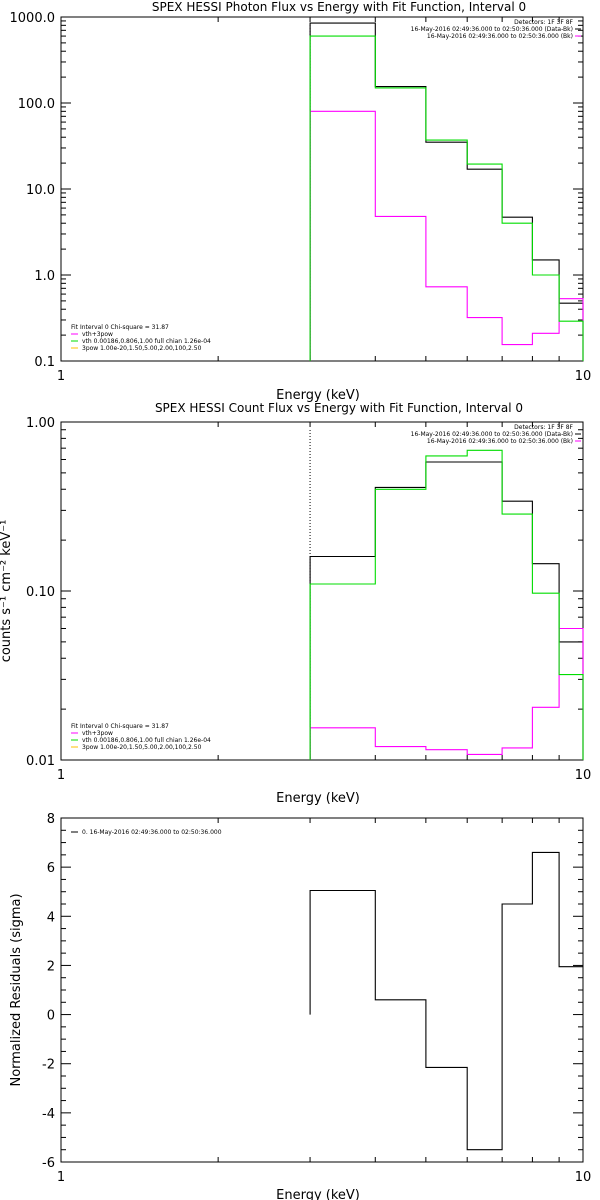 The width and height of the screenshot is (600, 1200). What do you see at coordinates (44, 276) in the screenshot?
I see `y-tick-label: 1.0` at bounding box center [44, 276].